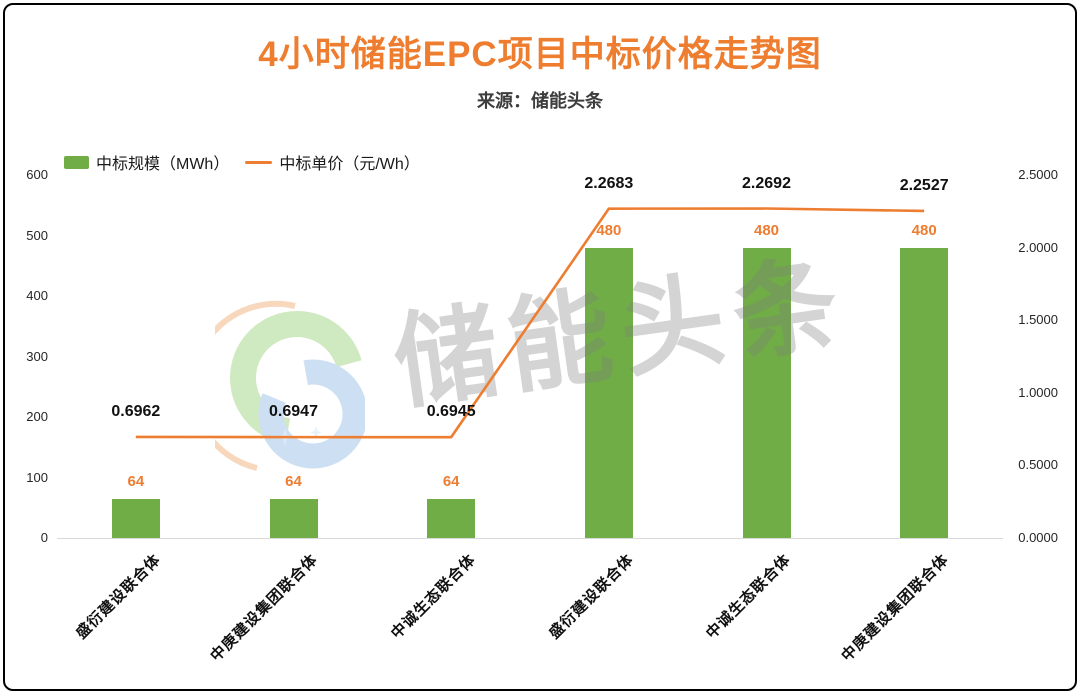 The height and width of the screenshot is (694, 1080). I want to click on line-point-label: 2.2527, so click(924, 185).